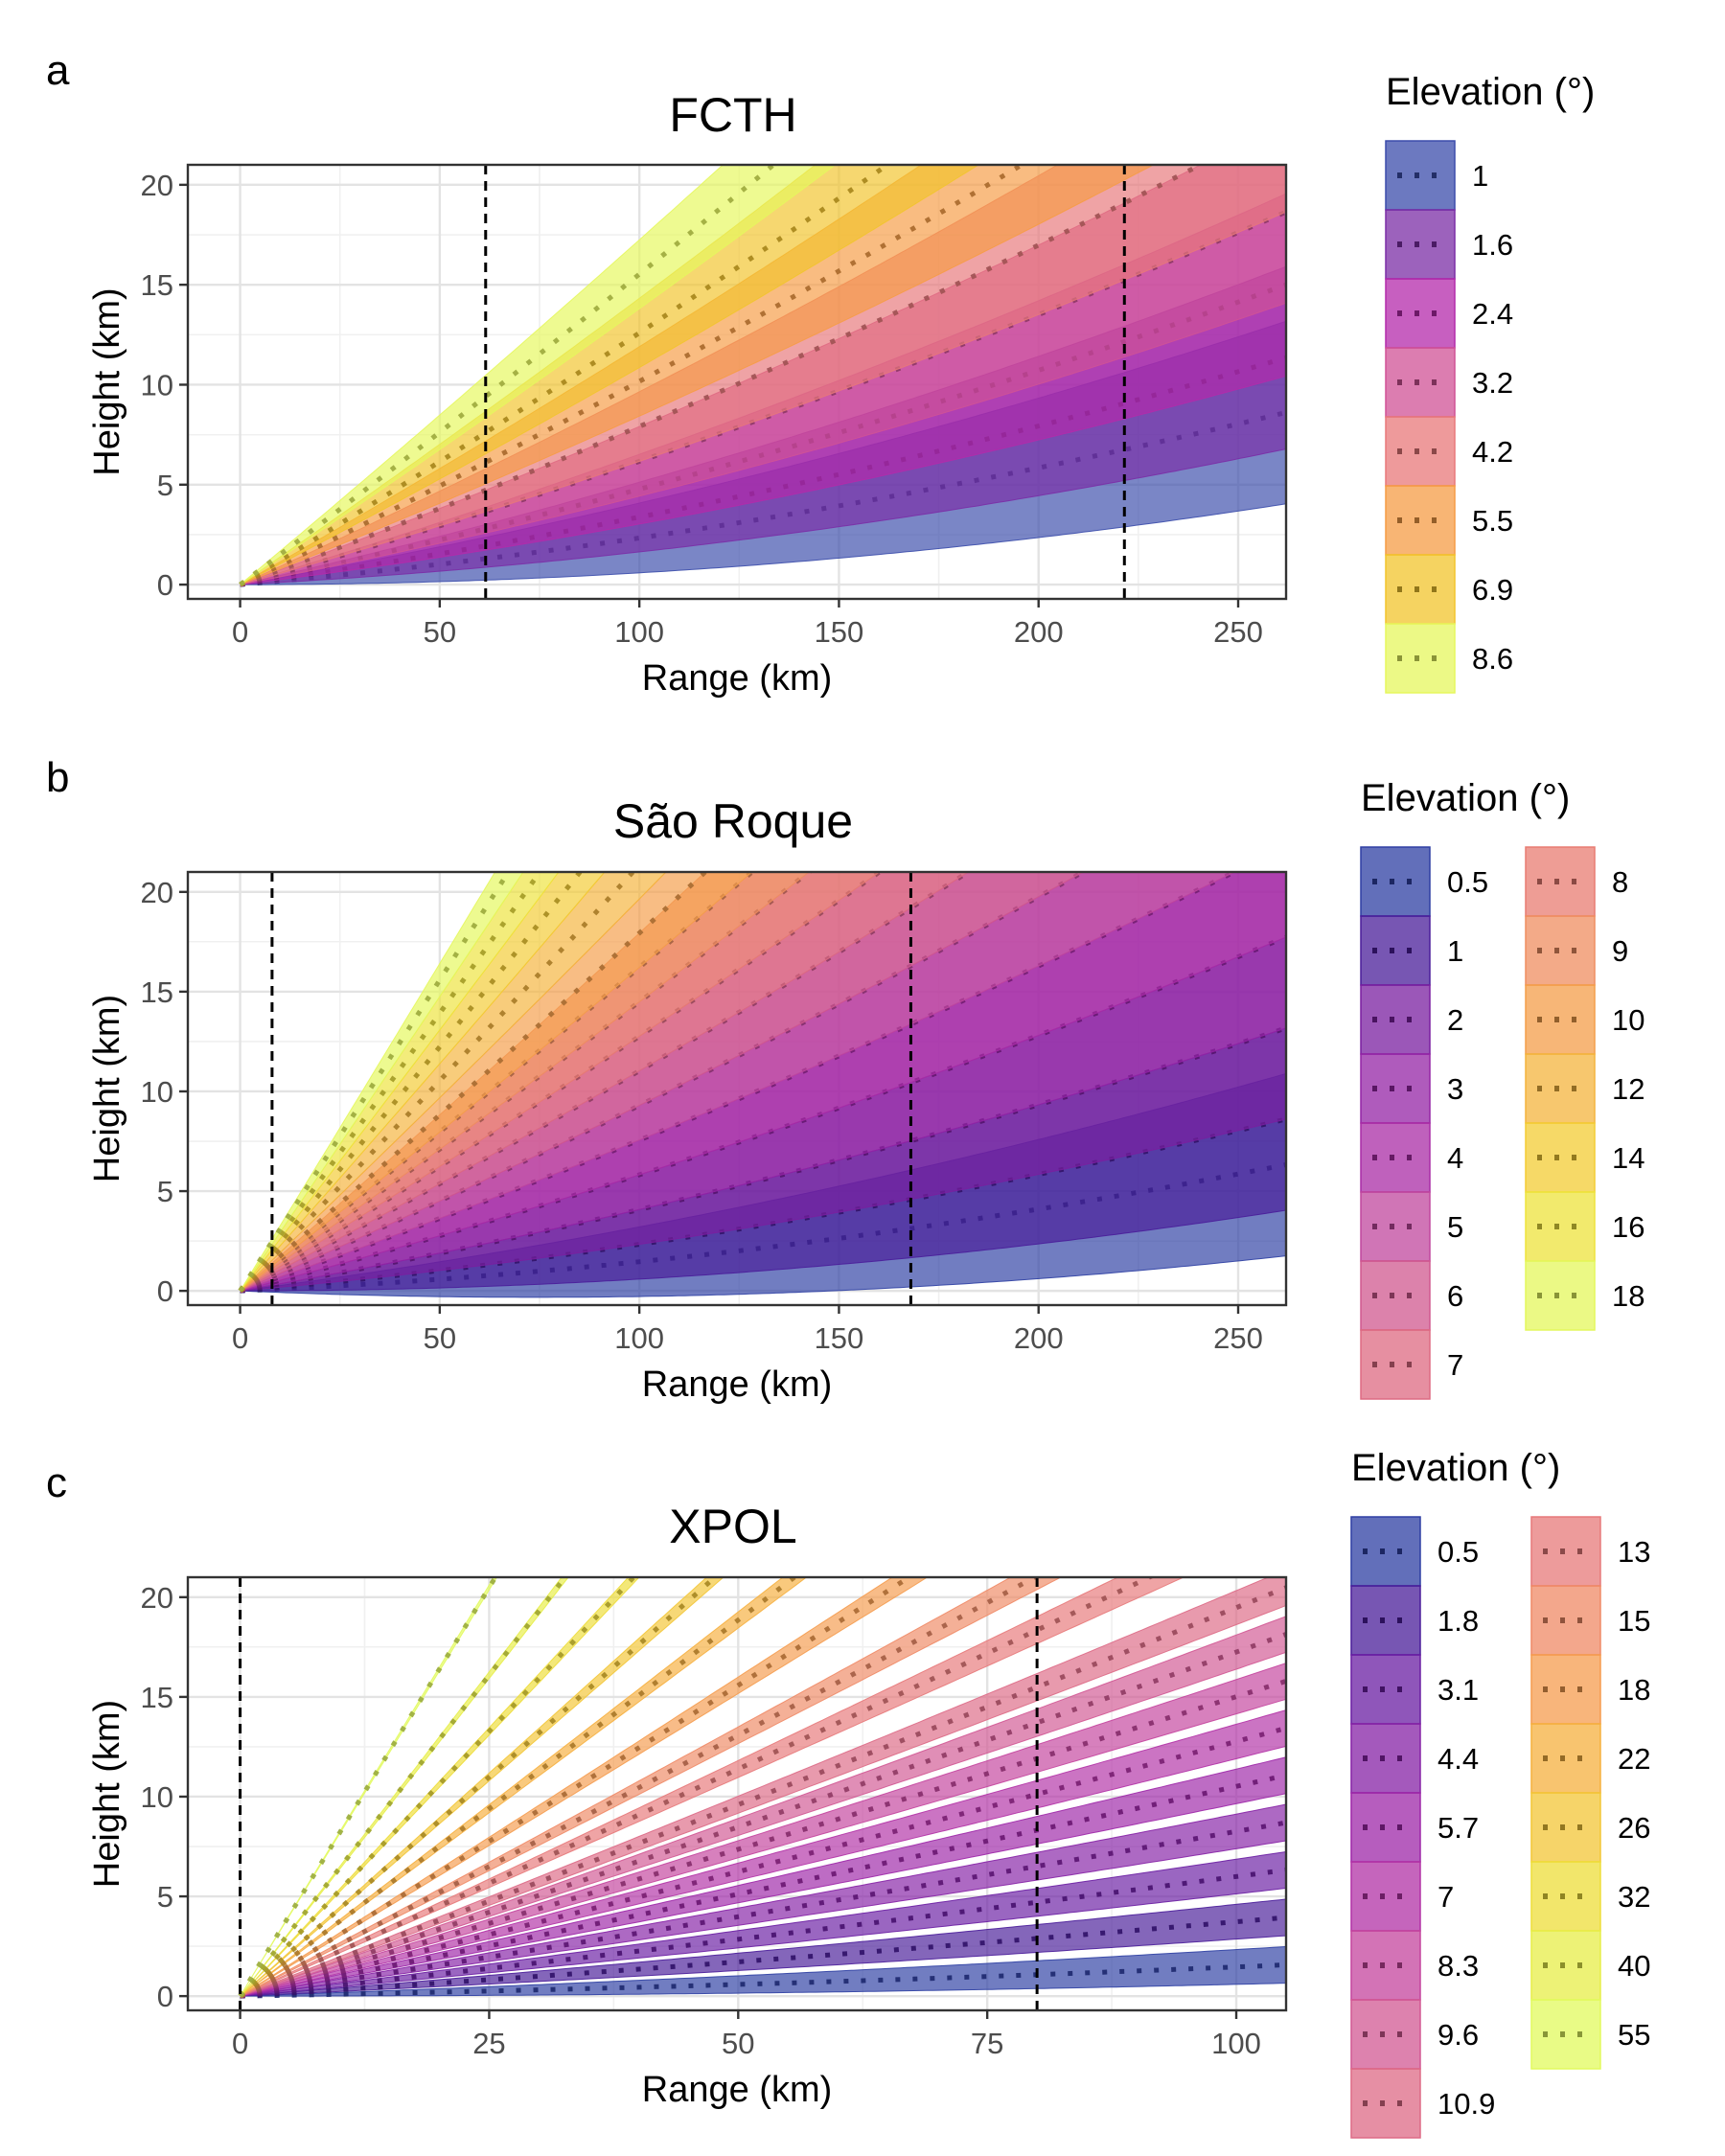 The image size is (1725, 2156). I want to click on legend-label: 3.1, so click(1458, 1690).